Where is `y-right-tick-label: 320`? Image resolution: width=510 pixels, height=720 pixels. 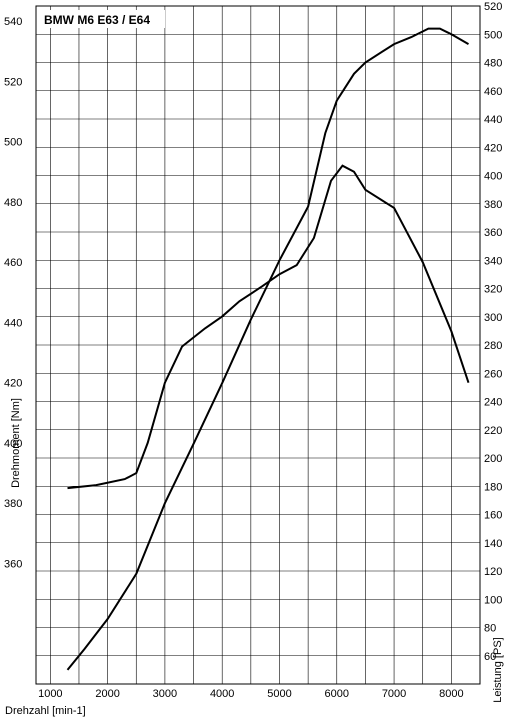 y-right-tick-label: 320 is located at coordinates (493, 290).